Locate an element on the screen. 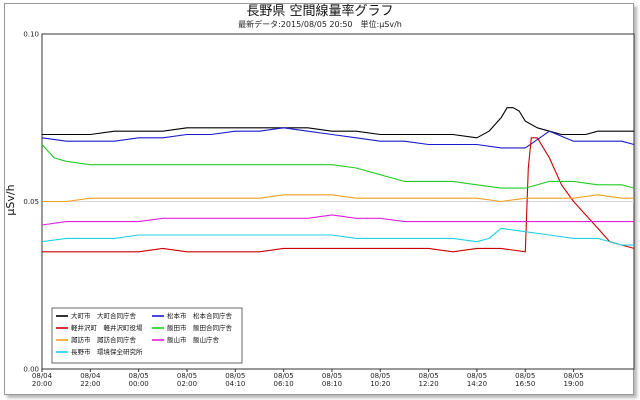  y-tick-label: 0.05 is located at coordinates (31, 202).